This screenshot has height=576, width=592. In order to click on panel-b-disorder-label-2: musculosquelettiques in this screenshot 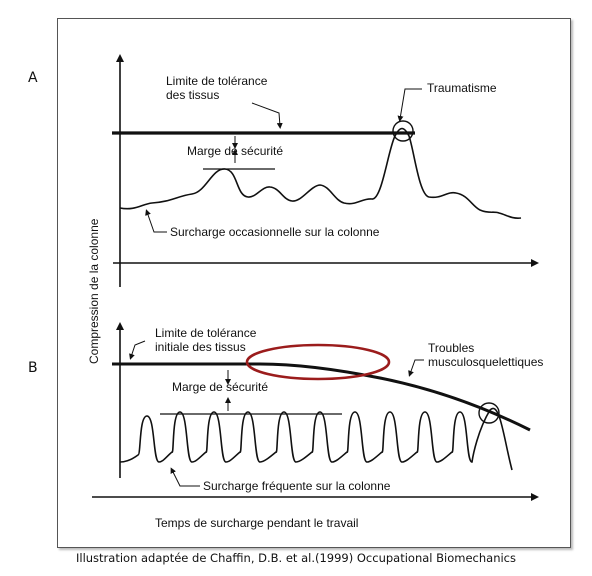, I will do `click(485, 362)`.